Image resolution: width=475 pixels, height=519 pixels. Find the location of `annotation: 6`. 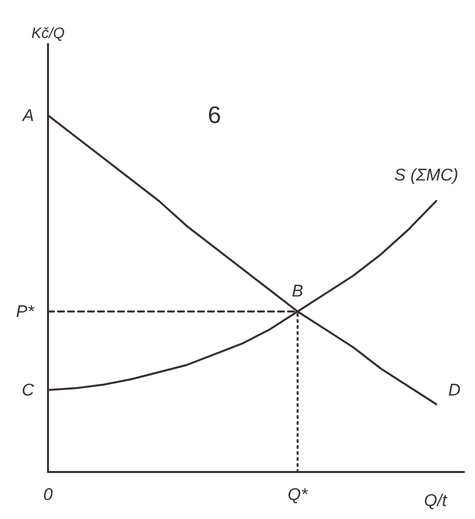

annotation: 6 is located at coordinates (215, 115).